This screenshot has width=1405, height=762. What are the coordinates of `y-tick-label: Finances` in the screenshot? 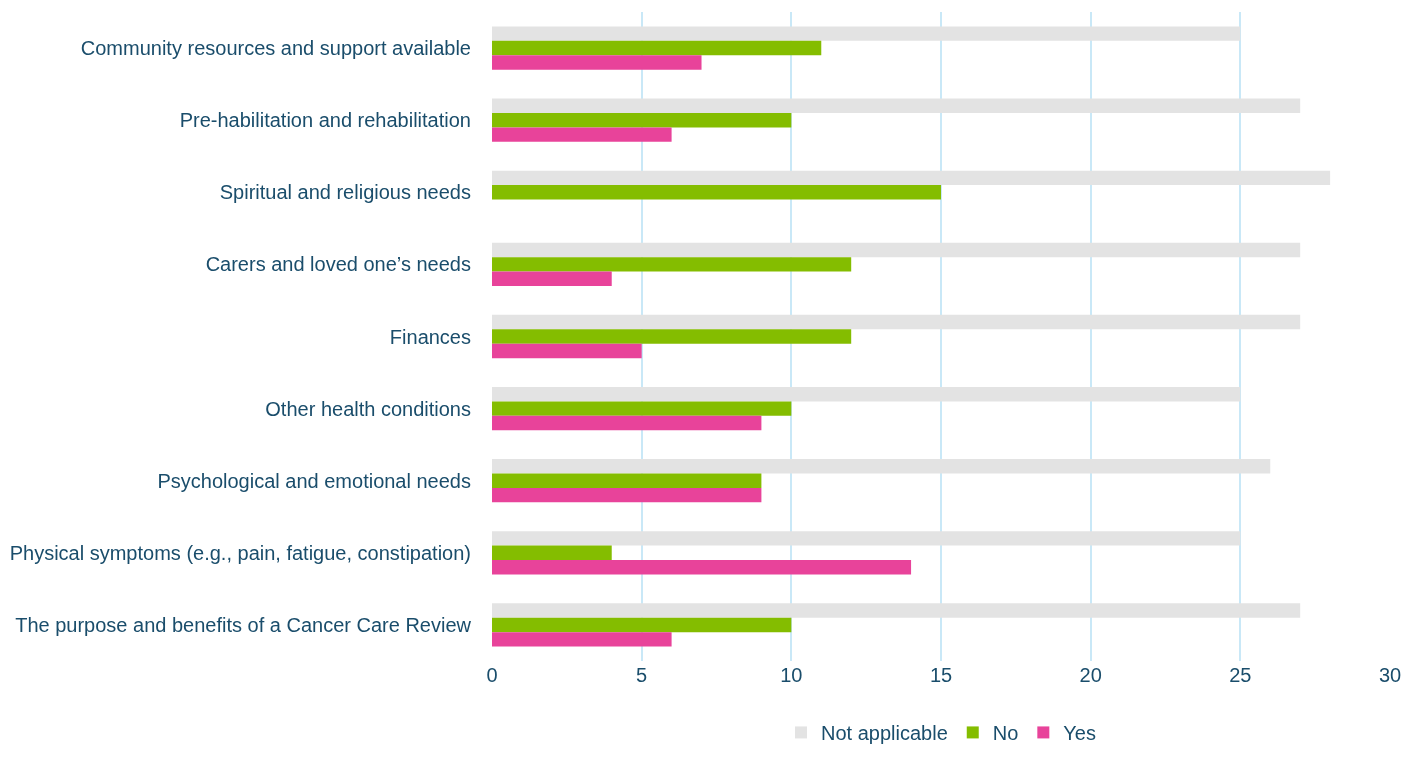 It's located at (430, 336).